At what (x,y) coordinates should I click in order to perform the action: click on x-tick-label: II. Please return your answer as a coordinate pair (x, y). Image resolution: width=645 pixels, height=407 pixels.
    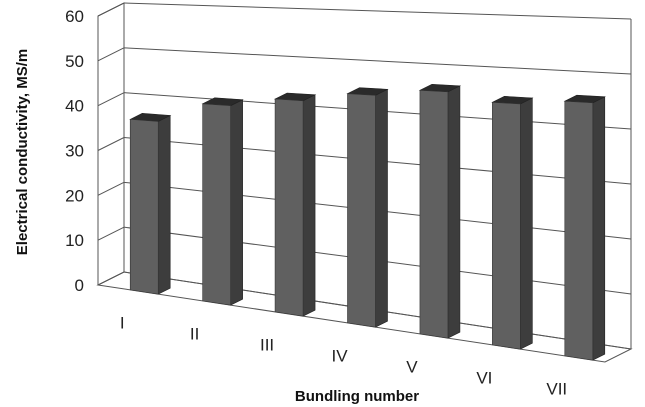
    Looking at the image, I should click on (194, 334).